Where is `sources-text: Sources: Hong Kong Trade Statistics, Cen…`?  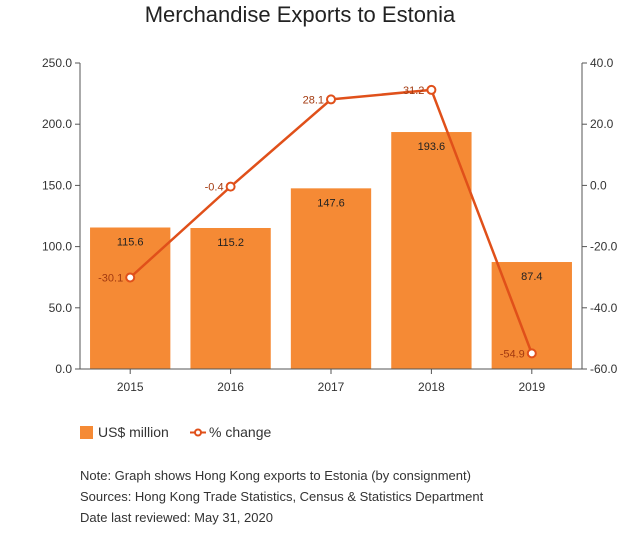
sources-text: Sources: Hong Kong Trade Statistics, Cen… is located at coordinates (282, 496).